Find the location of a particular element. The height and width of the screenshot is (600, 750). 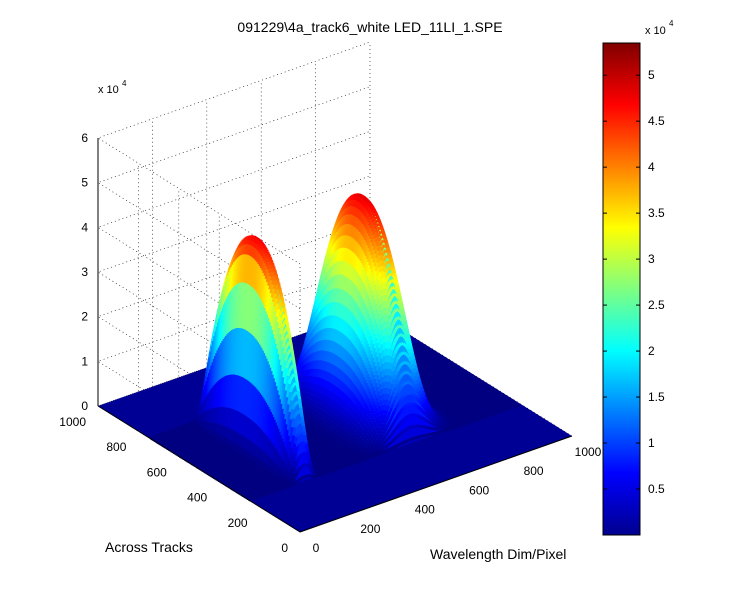

chart-title-group: 091229\4a_track6_white LED_11LI_1.SPE is located at coordinates (369, 27).